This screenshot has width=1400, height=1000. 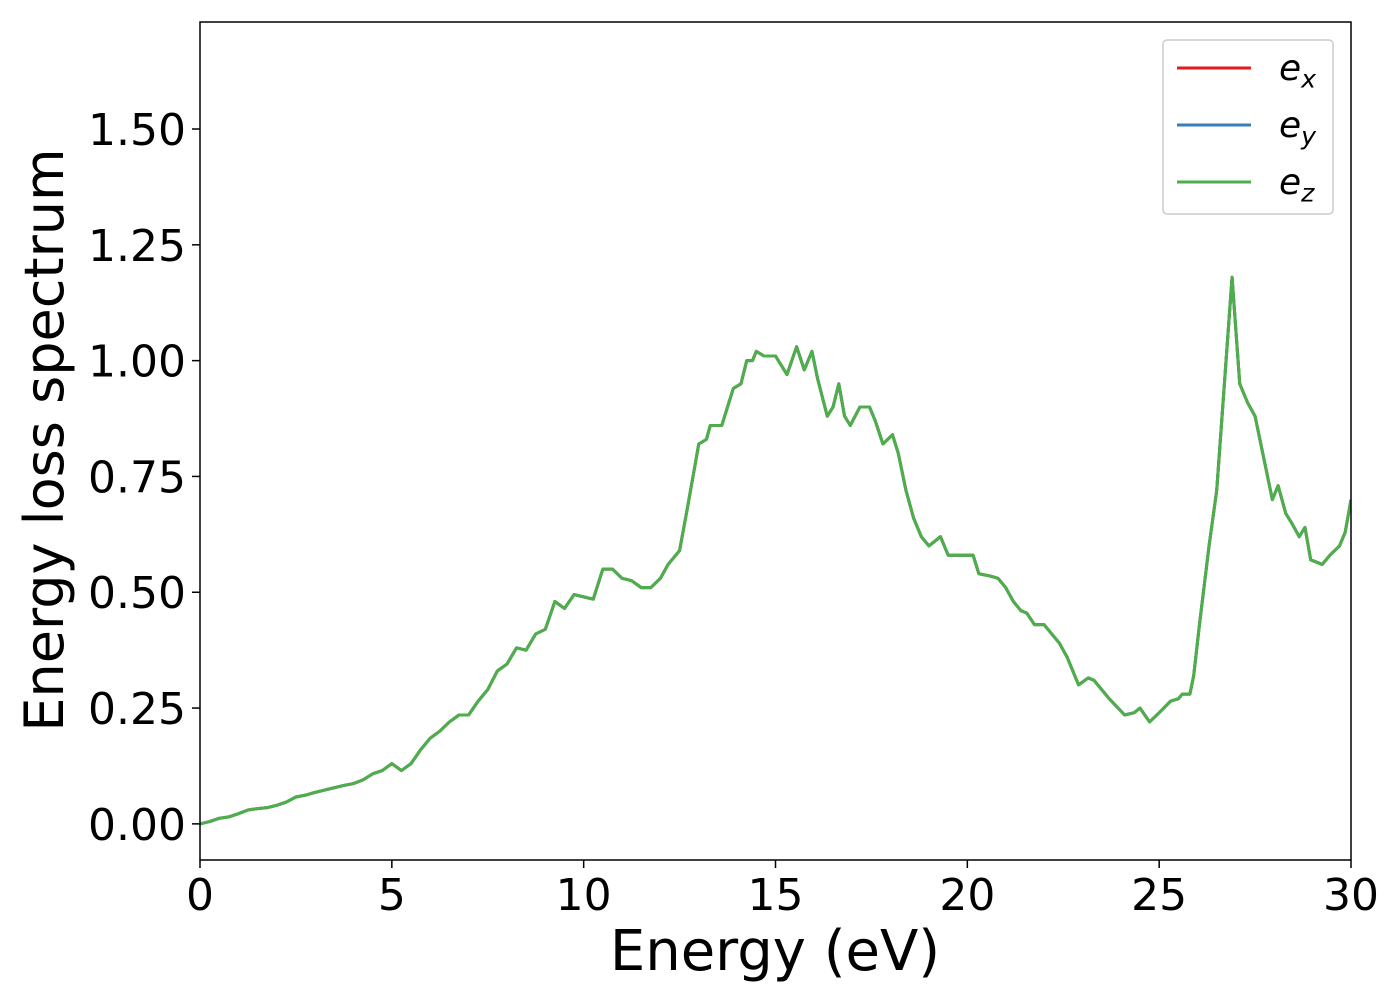 I want to click on y-tick-label: 1.25, so click(x=137, y=246).